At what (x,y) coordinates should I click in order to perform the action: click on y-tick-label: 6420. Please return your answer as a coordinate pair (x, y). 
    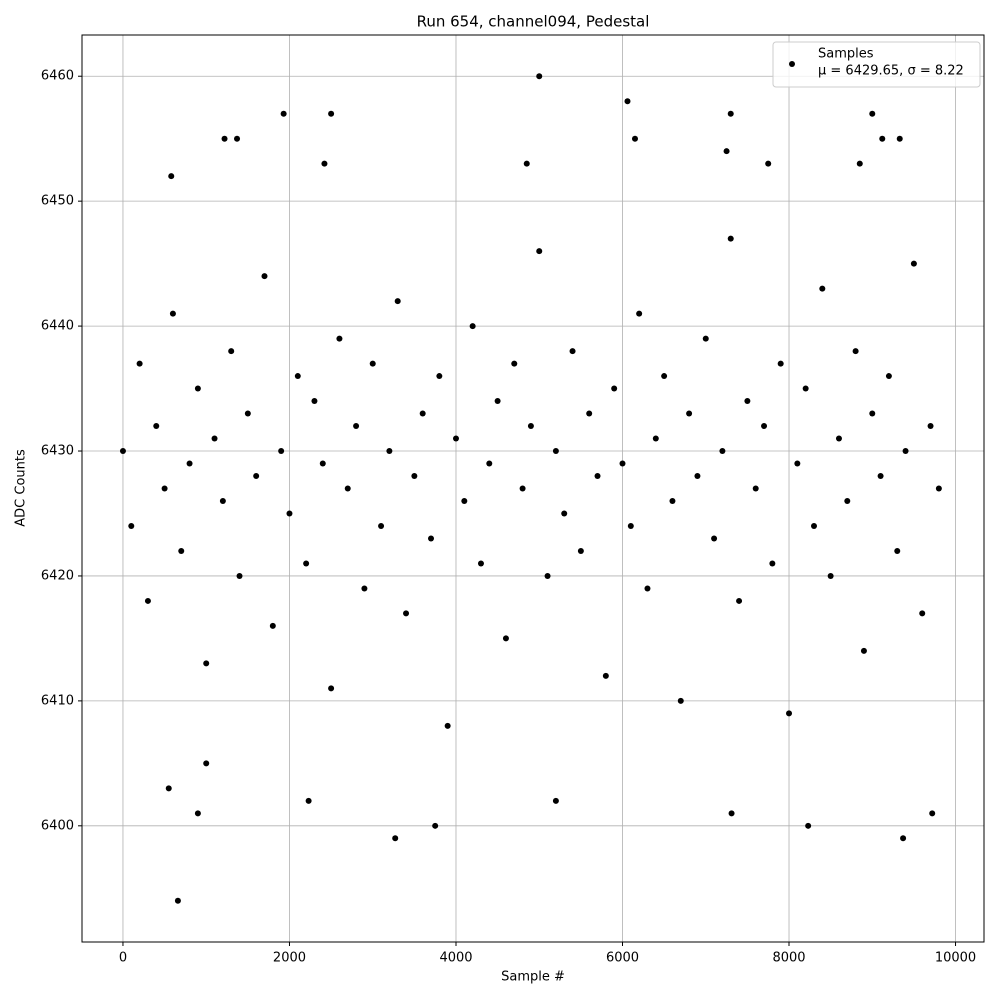
    Looking at the image, I should click on (57, 575).